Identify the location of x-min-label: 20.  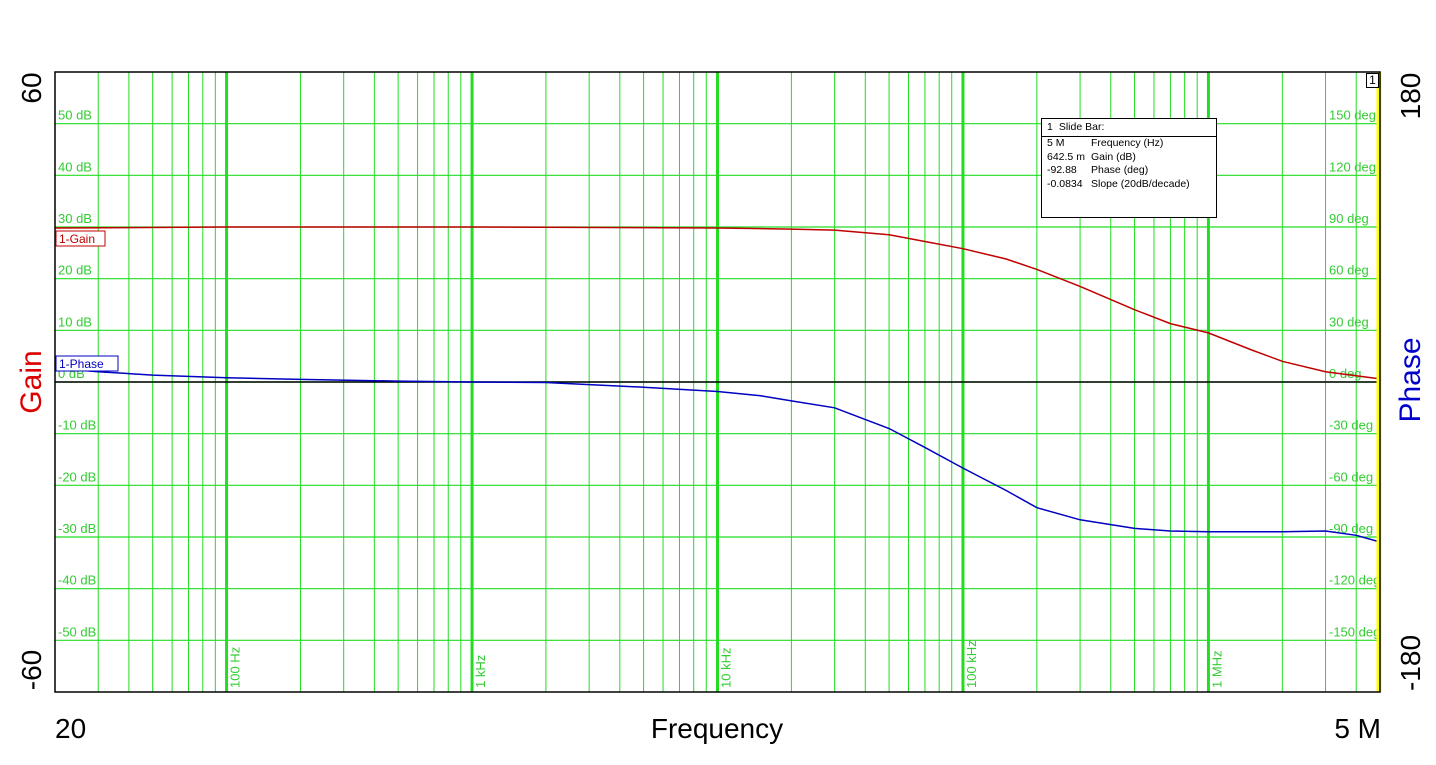
(70, 728).